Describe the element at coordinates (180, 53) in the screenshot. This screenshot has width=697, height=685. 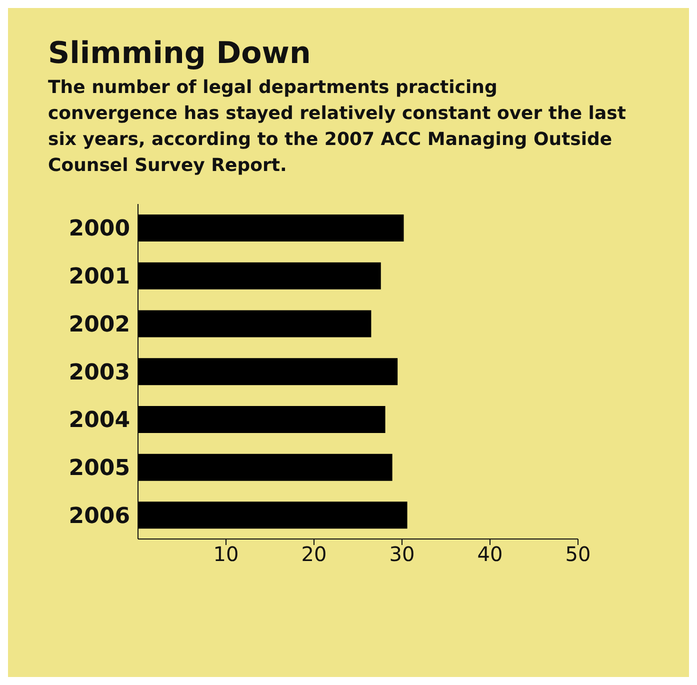
I see `chart-title: Slimming Down` at that location.